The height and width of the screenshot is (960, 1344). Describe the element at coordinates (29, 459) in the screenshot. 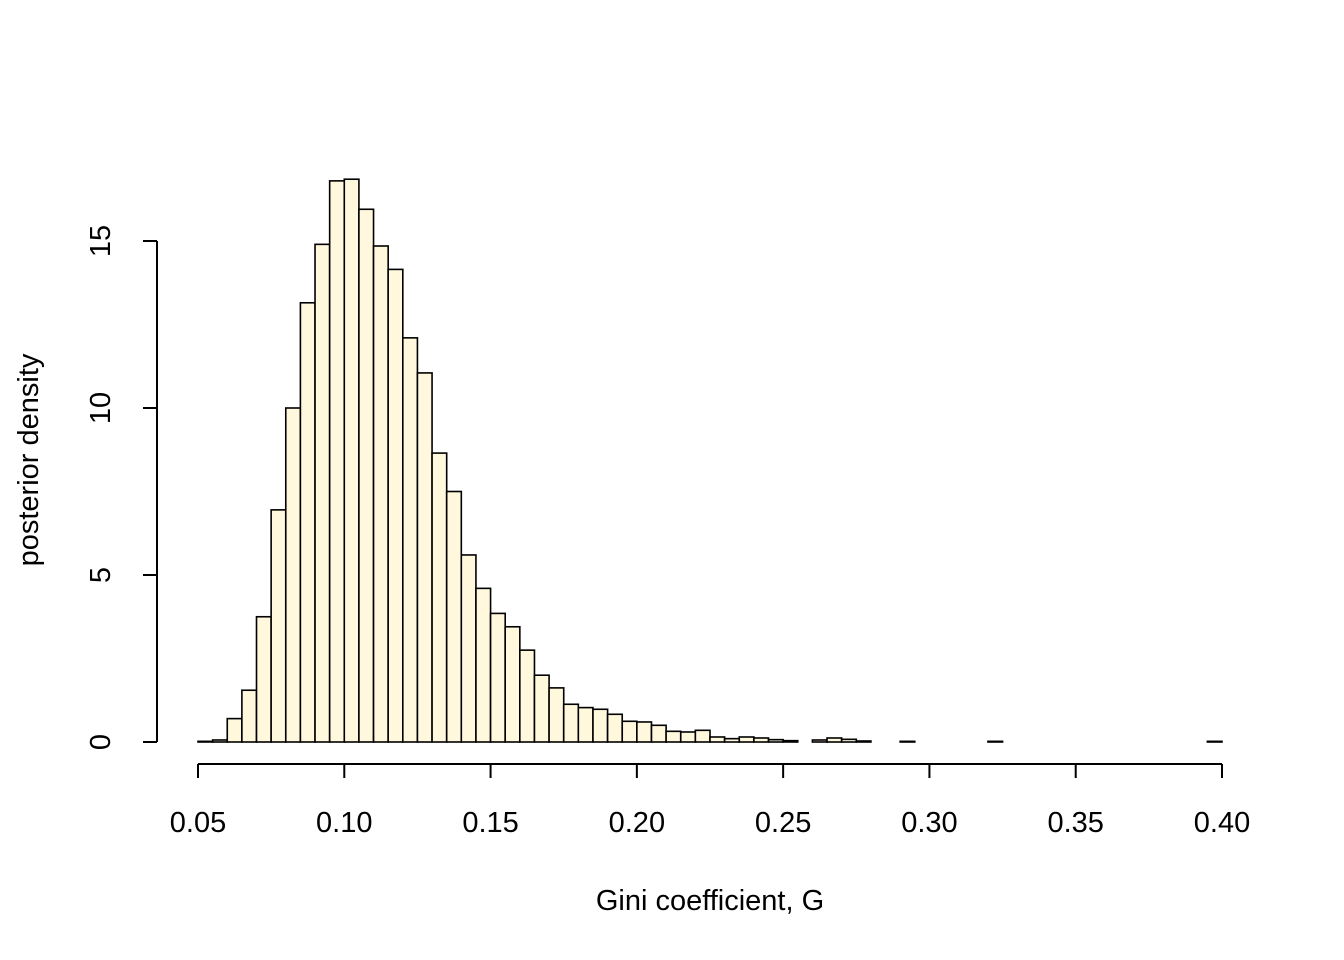

I see `y-axis-title: posterior density` at that location.